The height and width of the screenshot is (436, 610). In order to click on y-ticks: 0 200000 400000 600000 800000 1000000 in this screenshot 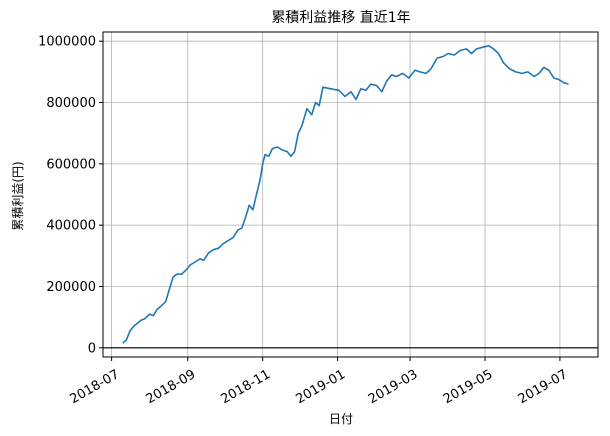, I will do `click(70, 195)`.